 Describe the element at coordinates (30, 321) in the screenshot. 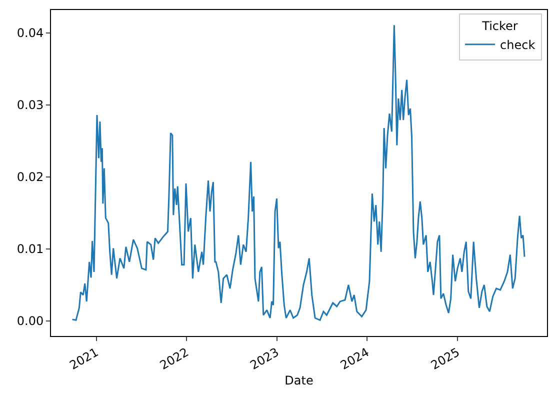

I see `y-tick-label: 0.00` at that location.